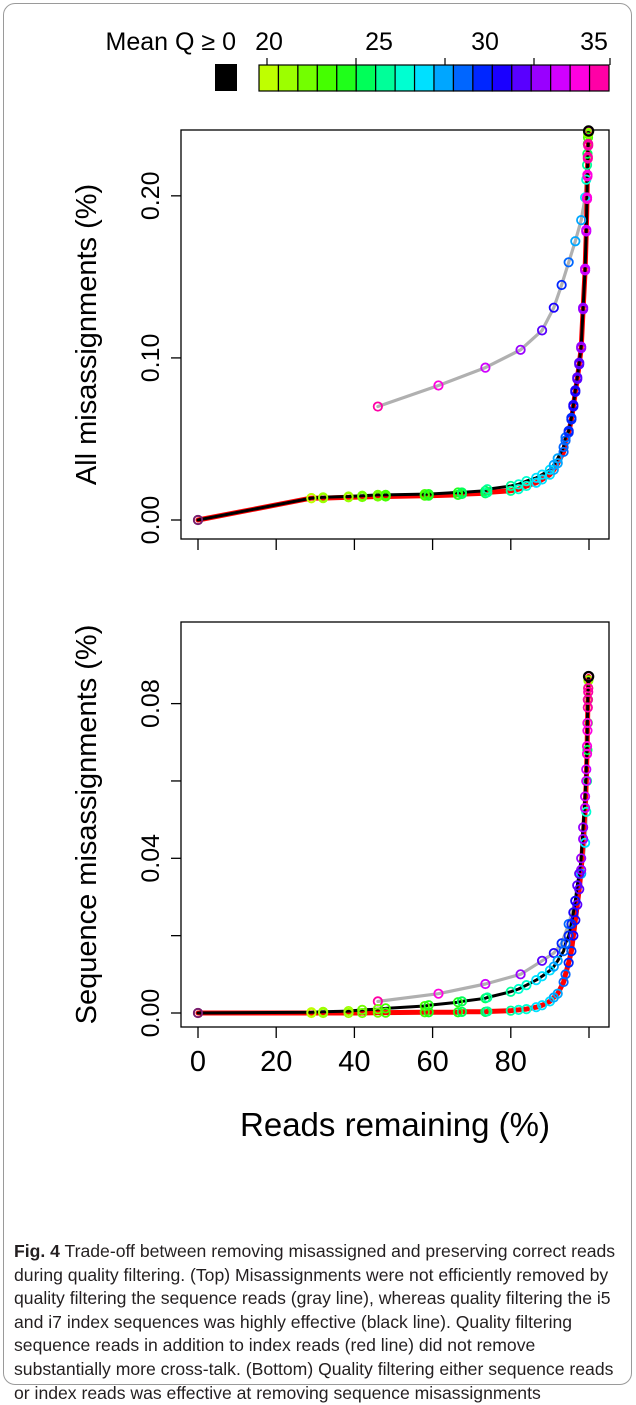  I want to click on x-tick-label: 40, so click(354, 1062).